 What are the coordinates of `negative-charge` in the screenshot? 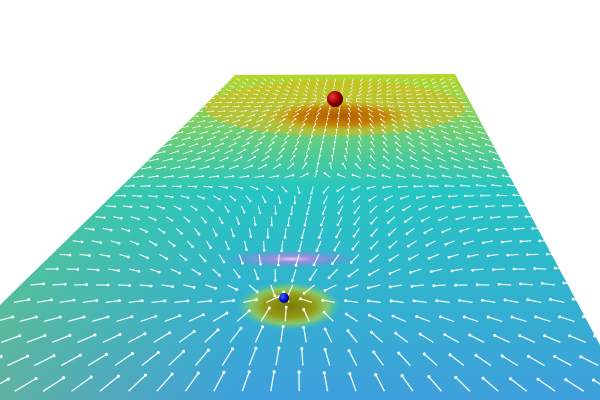 It's located at (284, 298).